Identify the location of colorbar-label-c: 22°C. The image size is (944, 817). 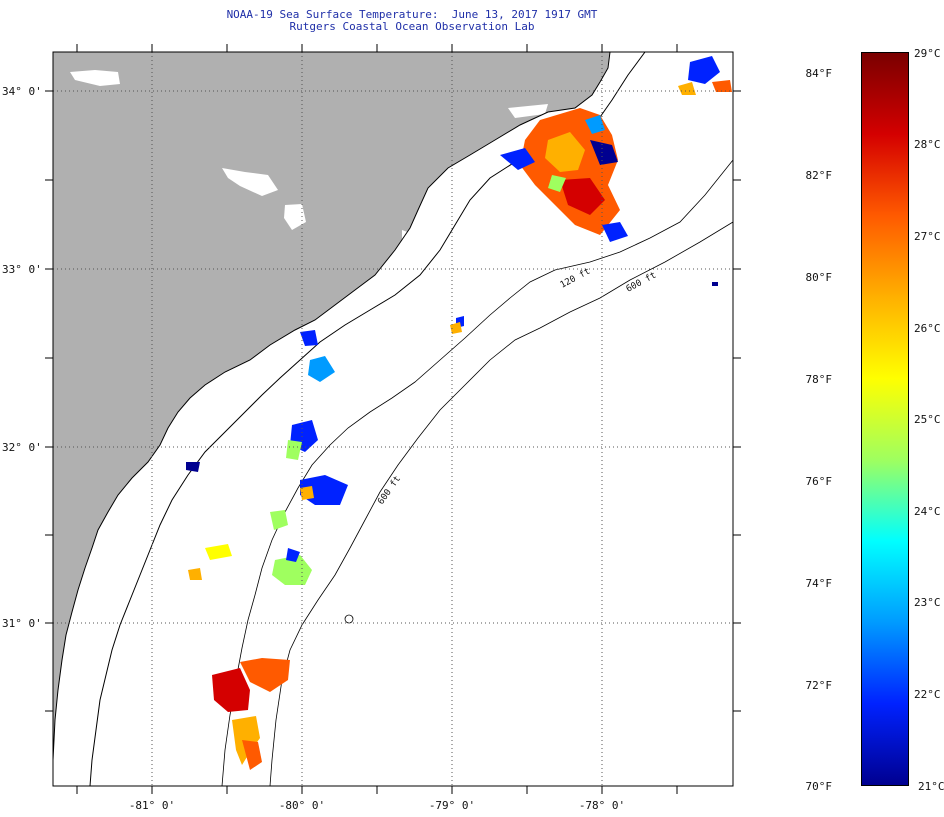
(927, 694).